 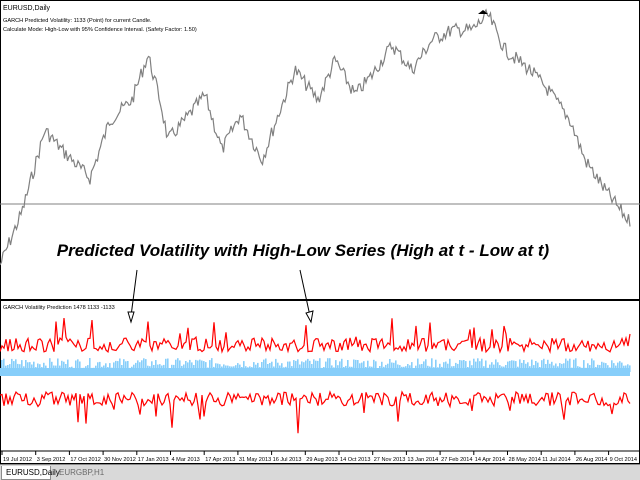 What do you see at coordinates (321, 460) in the screenshot?
I see `time-axis-label: 29 Aug 2013` at bounding box center [321, 460].